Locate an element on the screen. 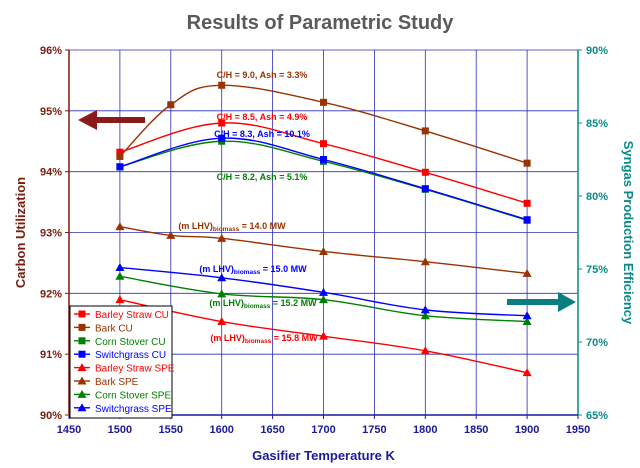 This screenshot has height=468, width=640. x-tick-label: 1900 is located at coordinates (527, 430).